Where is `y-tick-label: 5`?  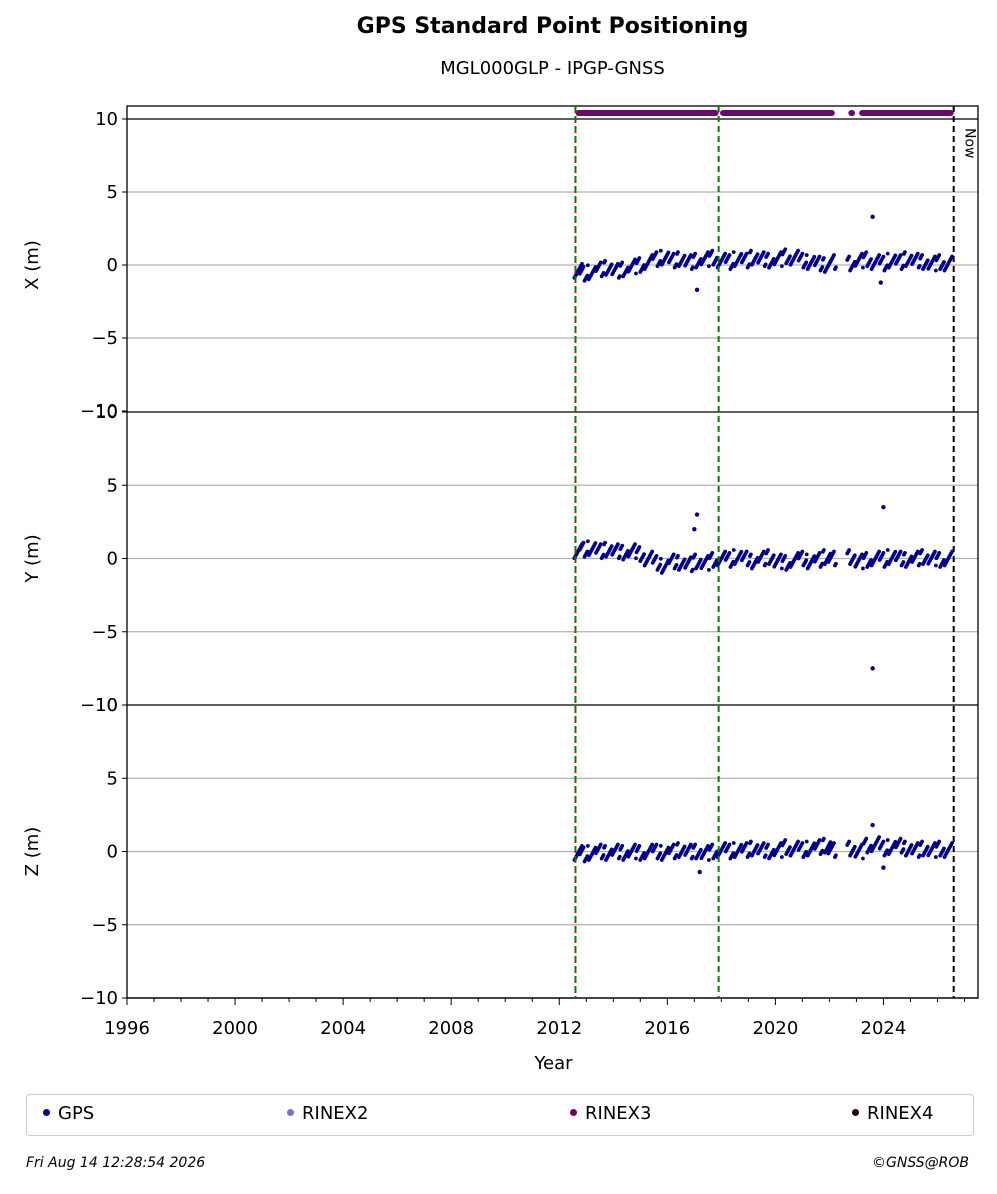
y-tick-label: 5 is located at coordinates (112, 192).